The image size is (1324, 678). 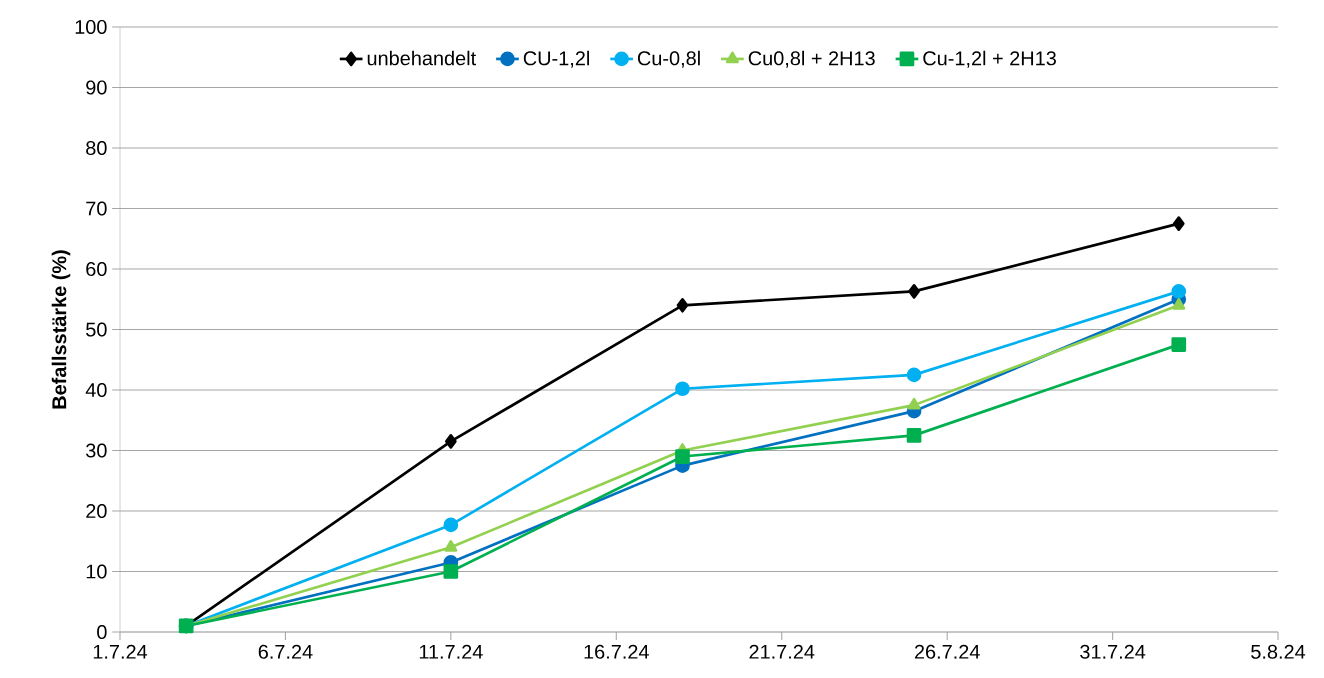 I want to click on y-tick-label: 50, so click(x=96, y=329).